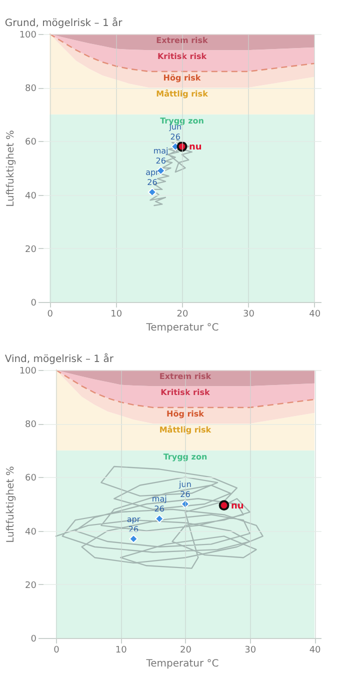  What do you see at coordinates (185, 489) in the screenshot?
I see `data-label: jun 26` at bounding box center [185, 489].